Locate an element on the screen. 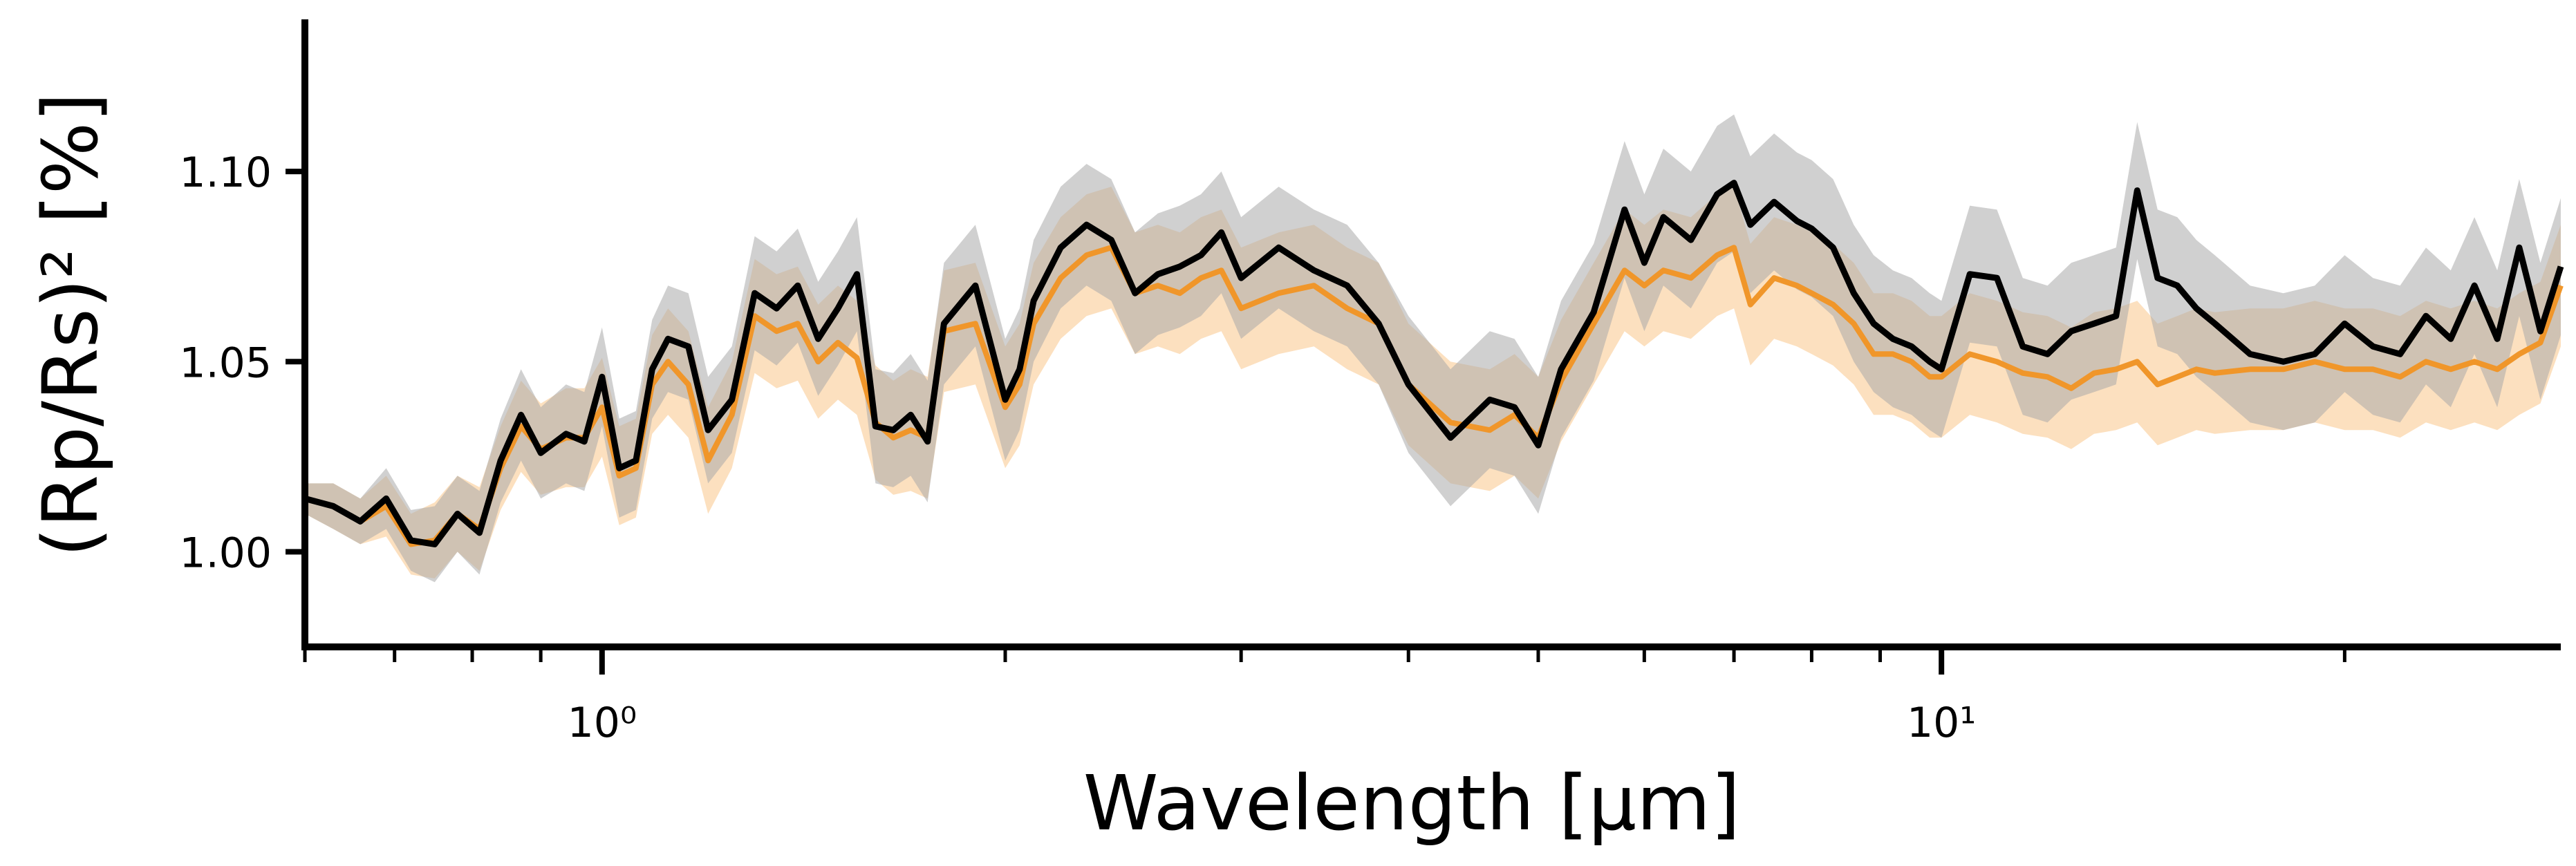 The image size is (2576, 866). x-tick-label-0: 10⁰ is located at coordinates (602, 723).